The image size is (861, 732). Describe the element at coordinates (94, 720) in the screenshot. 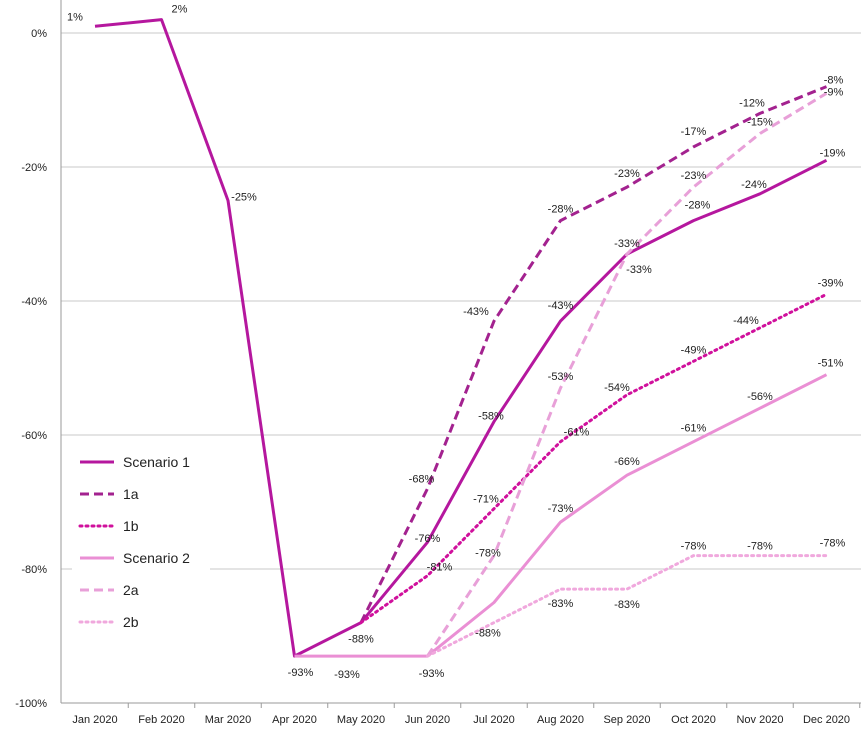

I see `x-tick-label: Jan 2020` at that location.